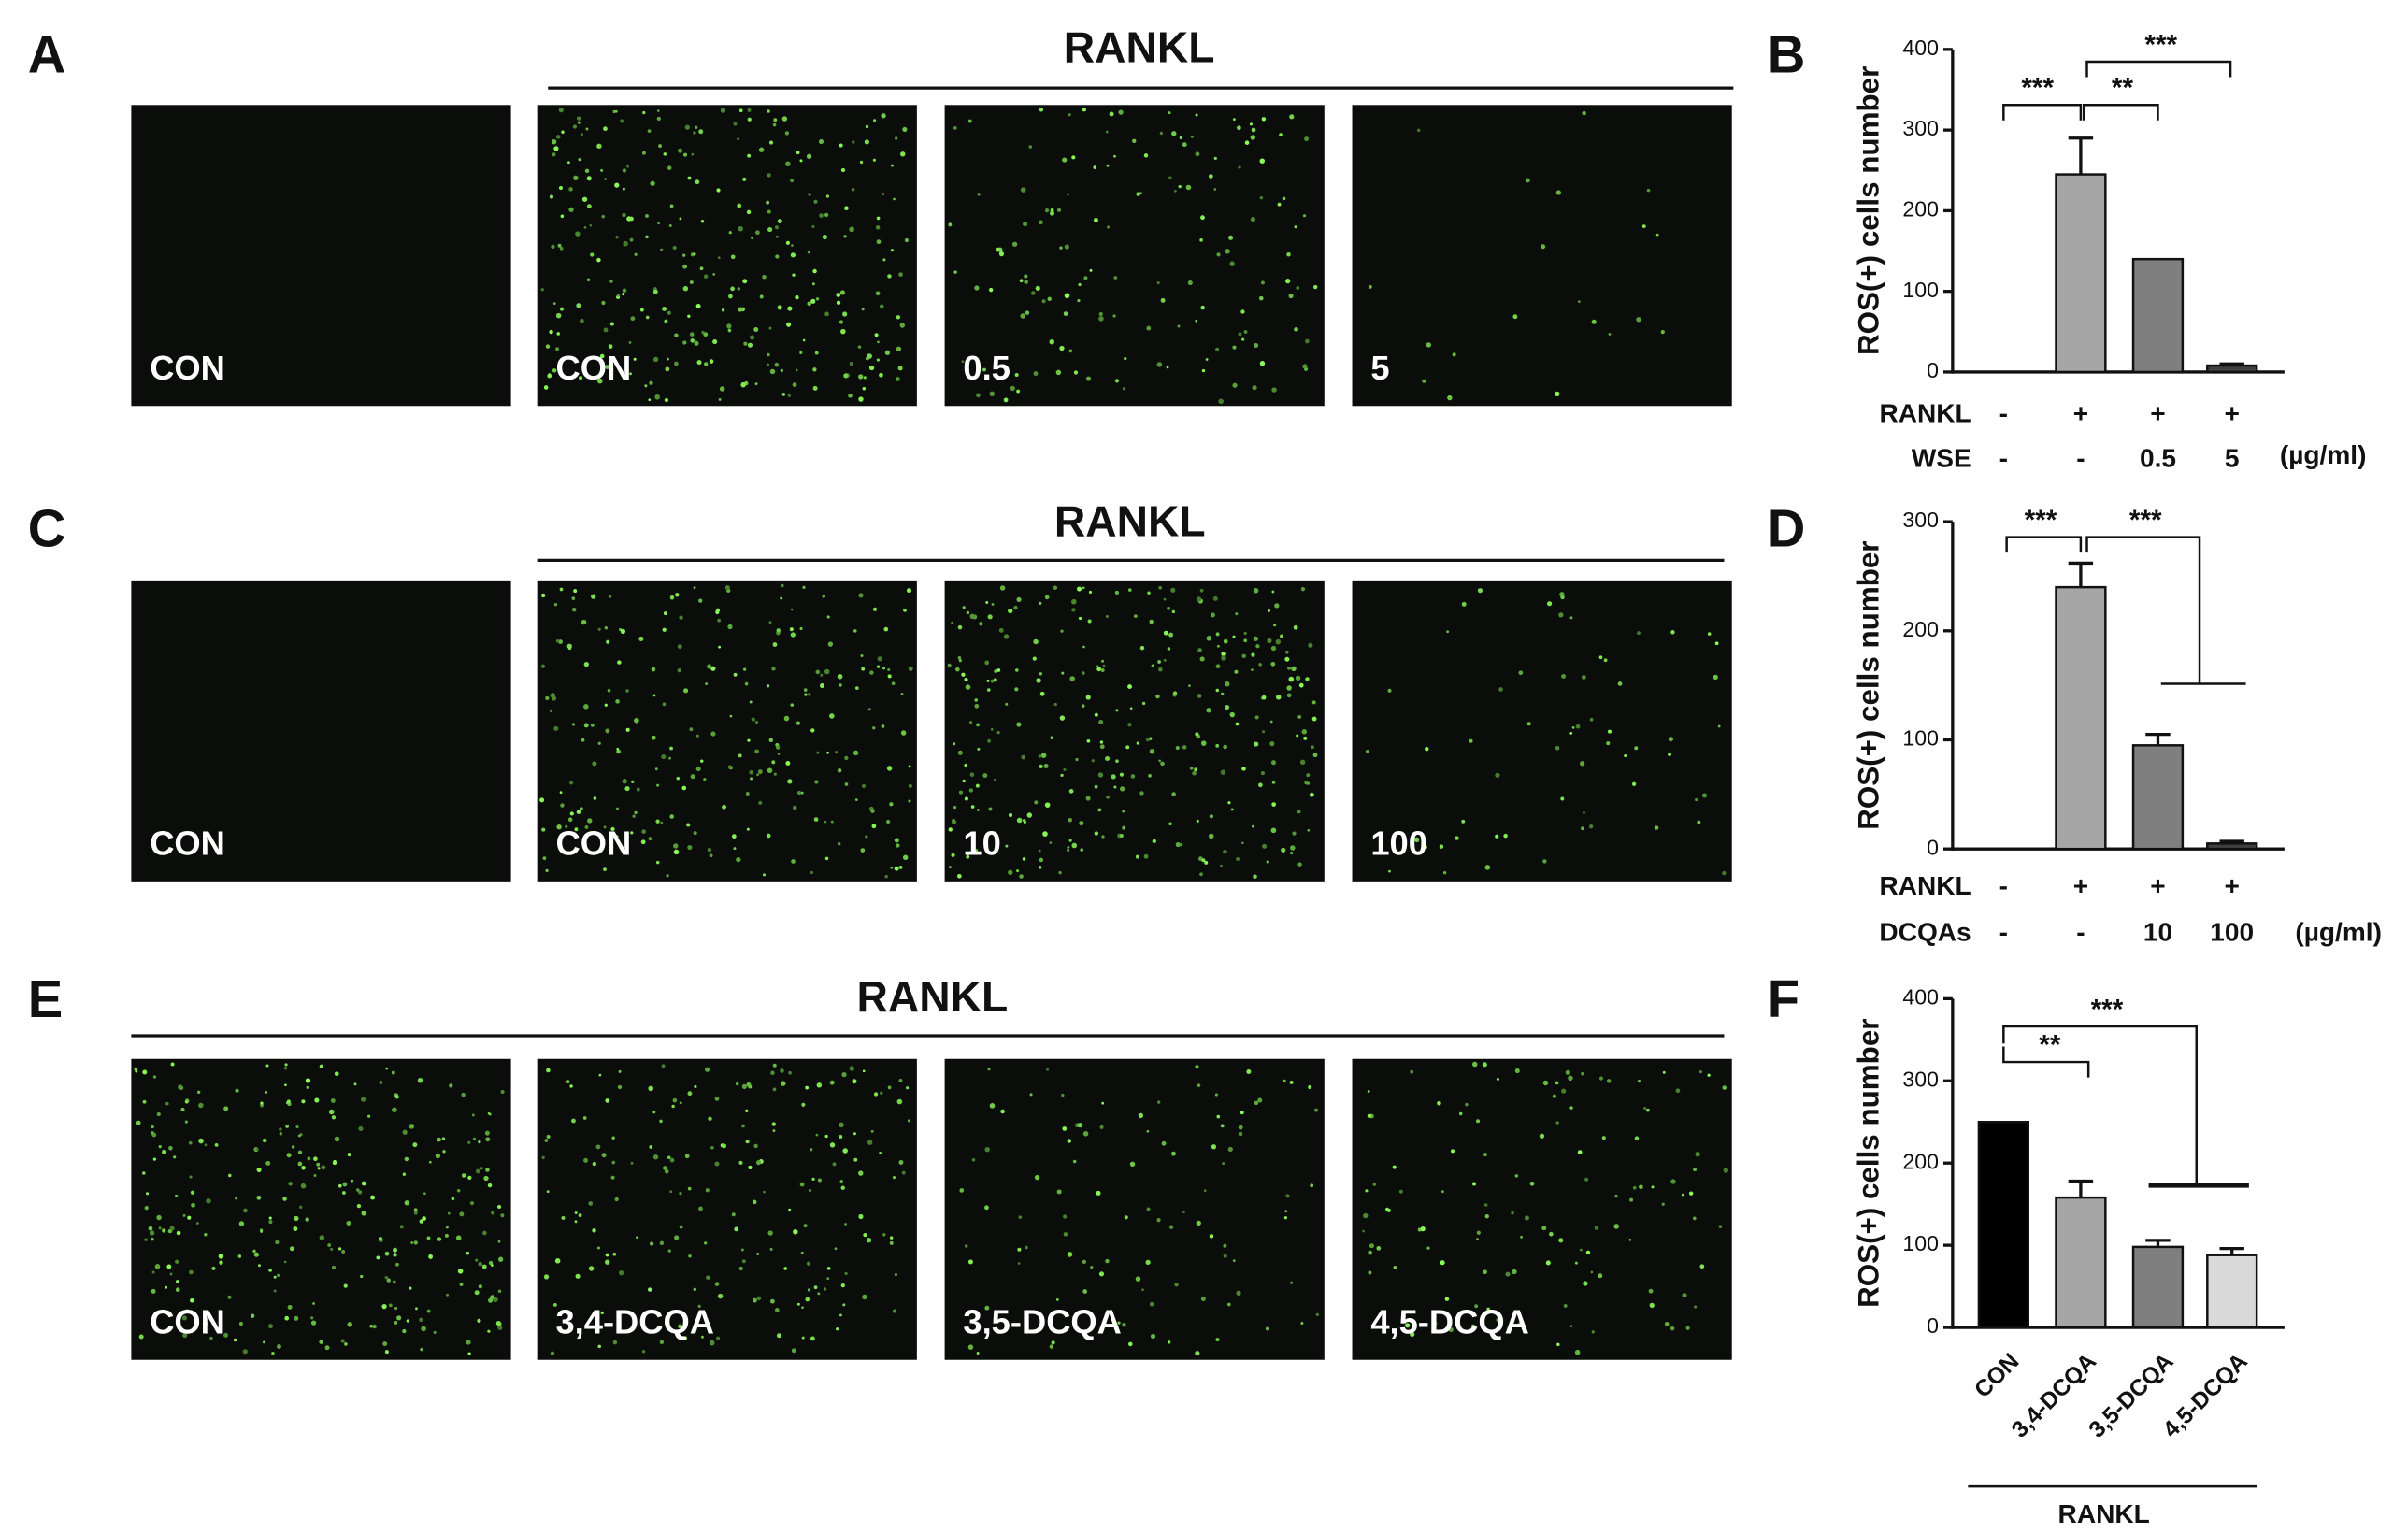 The width and height of the screenshot is (2408, 1534). Describe the element at coordinates (321, 1209) in the screenshot. I see `micrograph: CON` at that location.